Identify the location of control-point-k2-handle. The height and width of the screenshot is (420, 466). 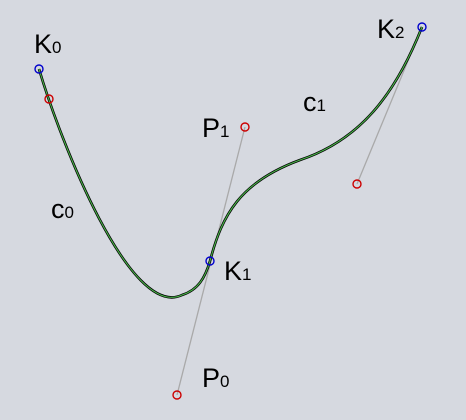
(357, 184).